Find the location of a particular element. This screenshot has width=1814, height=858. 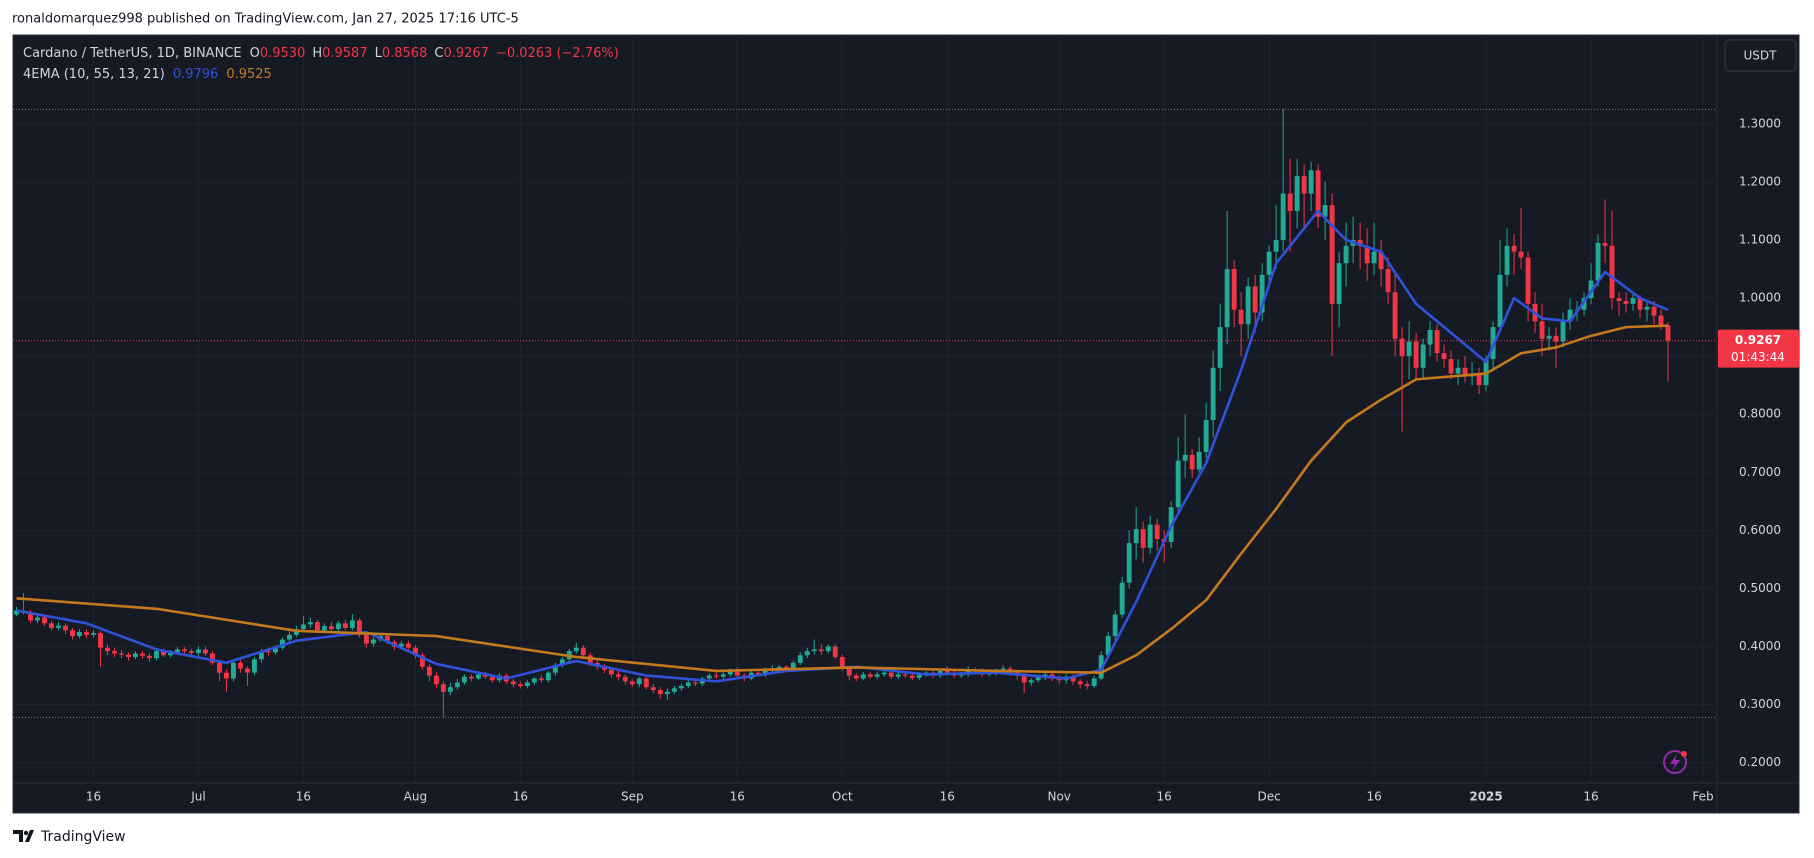

alert-bolt is located at coordinates (1675, 762).